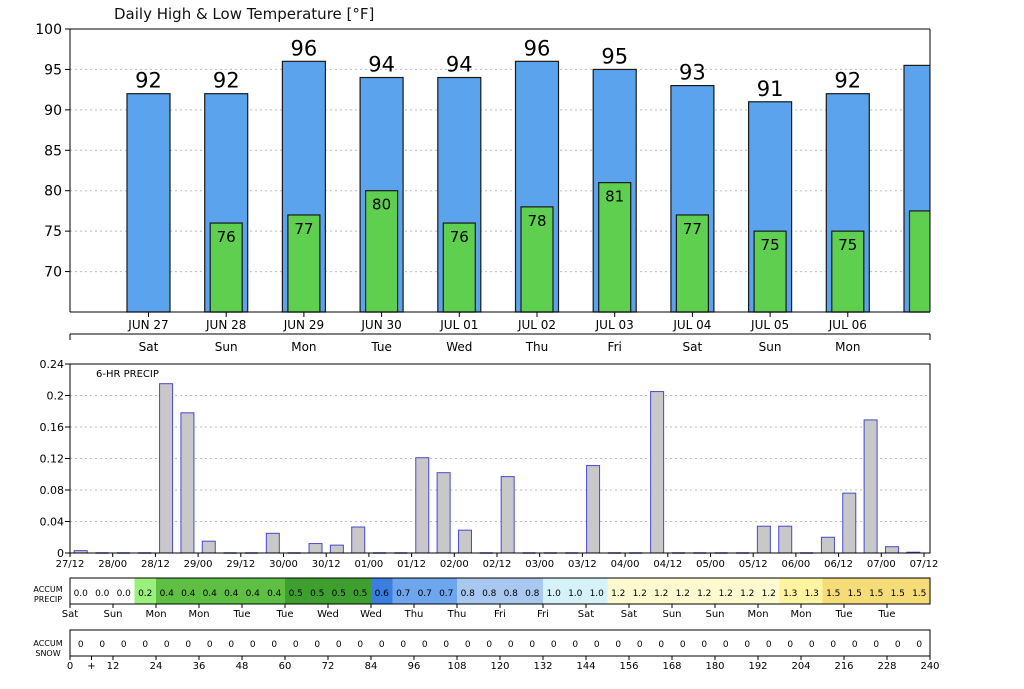 This screenshot has width=1024, height=689. What do you see at coordinates (112, 564) in the screenshot?
I see `precip-xtick-label: 28/00` at bounding box center [112, 564].